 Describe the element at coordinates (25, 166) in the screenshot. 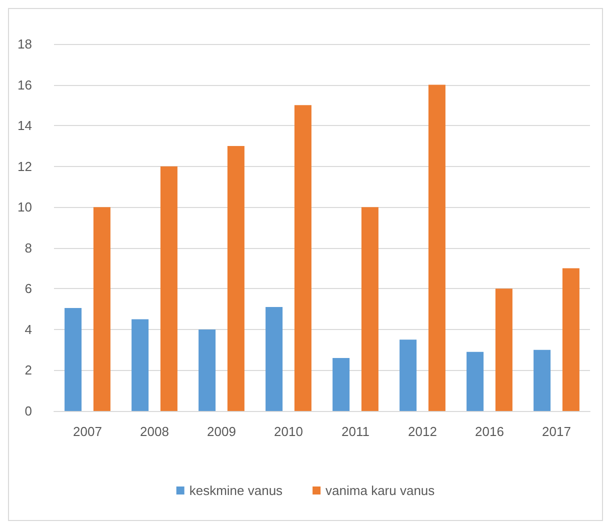

I see `y-tick-label: 12` at that location.